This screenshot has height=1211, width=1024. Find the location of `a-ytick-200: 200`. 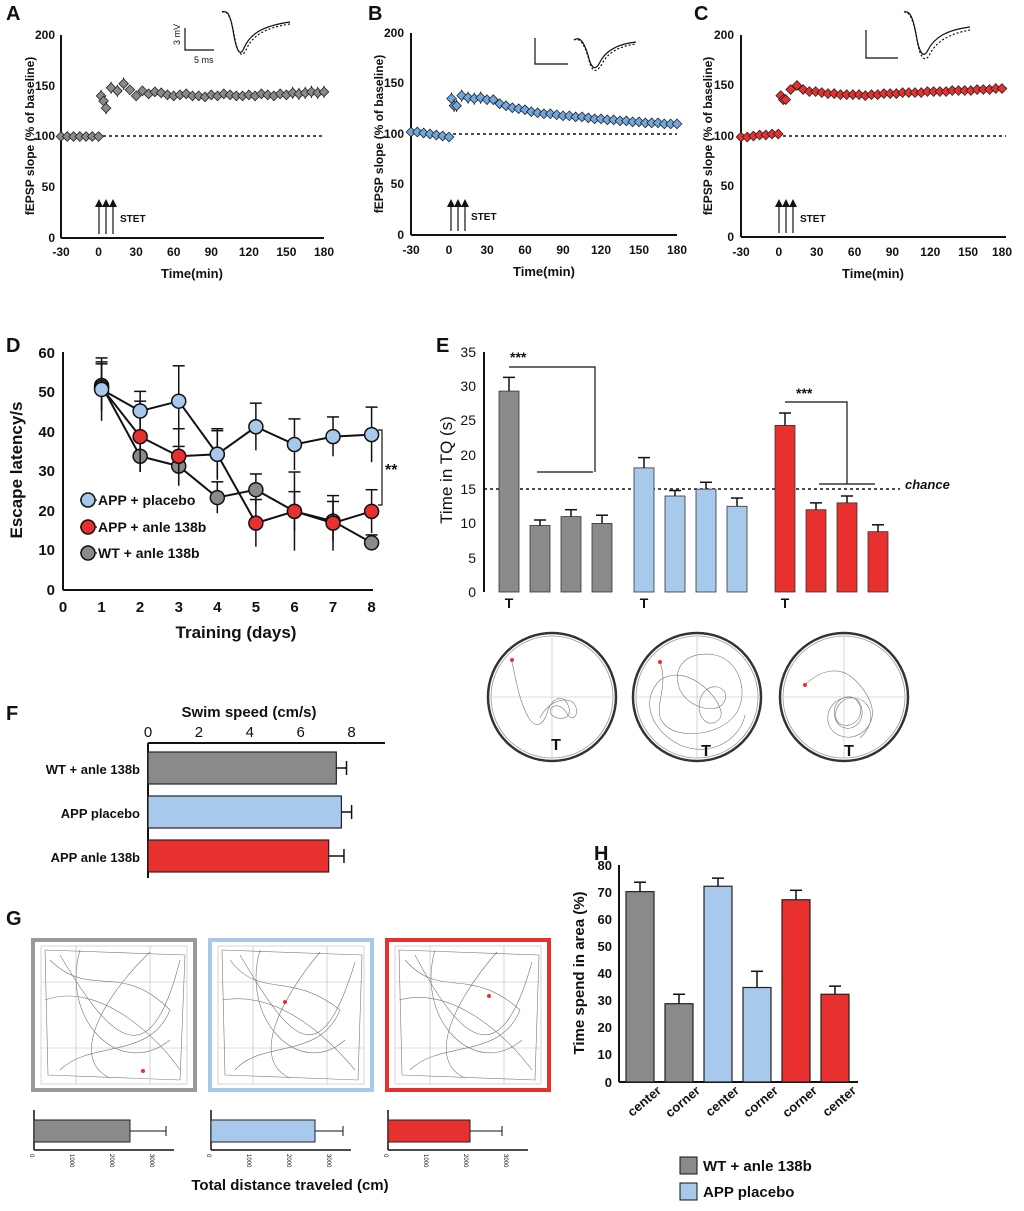

a-ytick-200: 200 is located at coordinates (45, 35).